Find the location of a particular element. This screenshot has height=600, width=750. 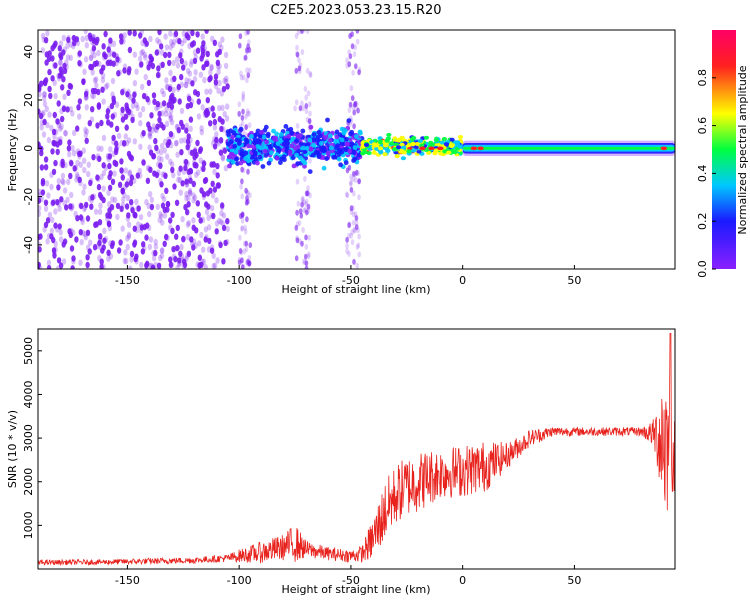

x-tick-label: 50 is located at coordinates (574, 280).